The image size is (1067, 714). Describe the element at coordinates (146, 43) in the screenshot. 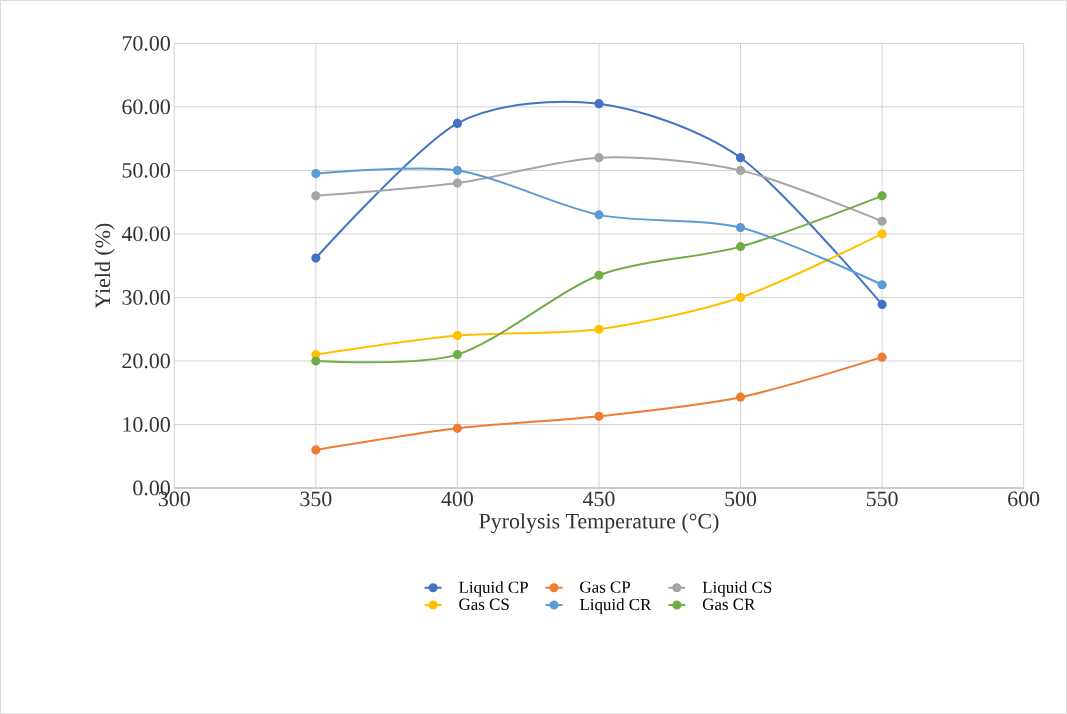

I see `y-tick-label: 70.00` at that location.